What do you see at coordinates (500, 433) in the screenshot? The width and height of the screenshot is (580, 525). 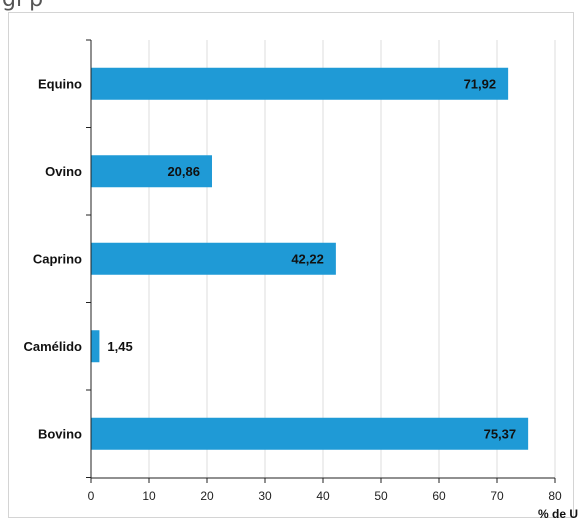 I see `value-label-bovino: 75,37` at bounding box center [500, 433].